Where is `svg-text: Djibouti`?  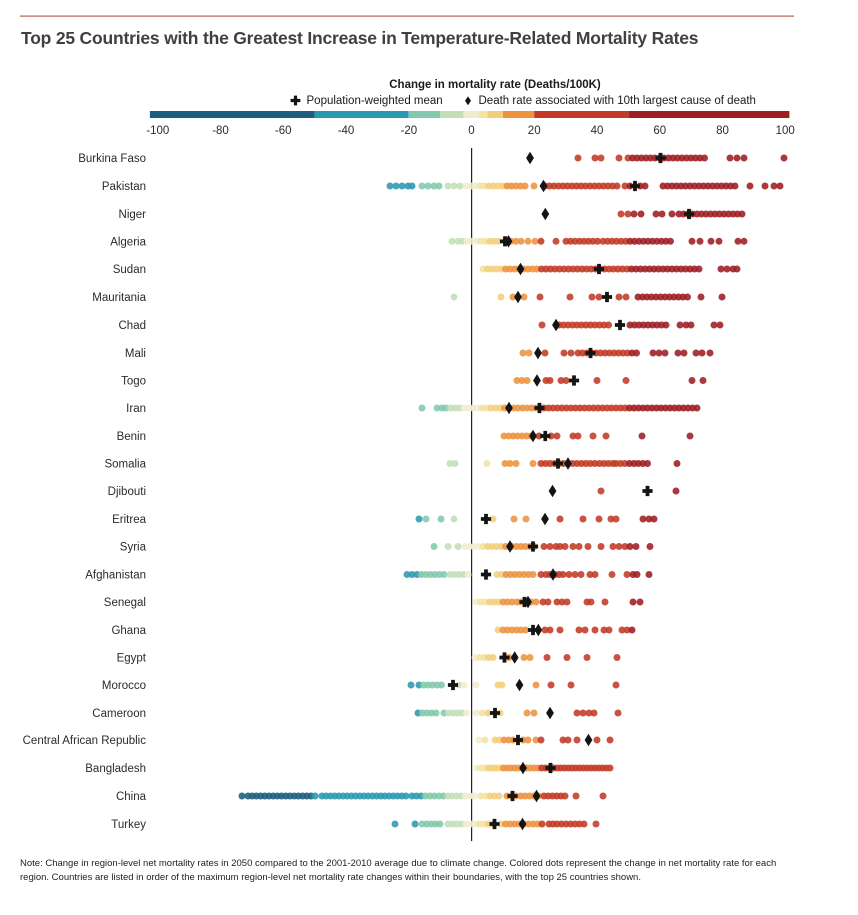 svg-text: Djibouti is located at coordinates (127, 492).